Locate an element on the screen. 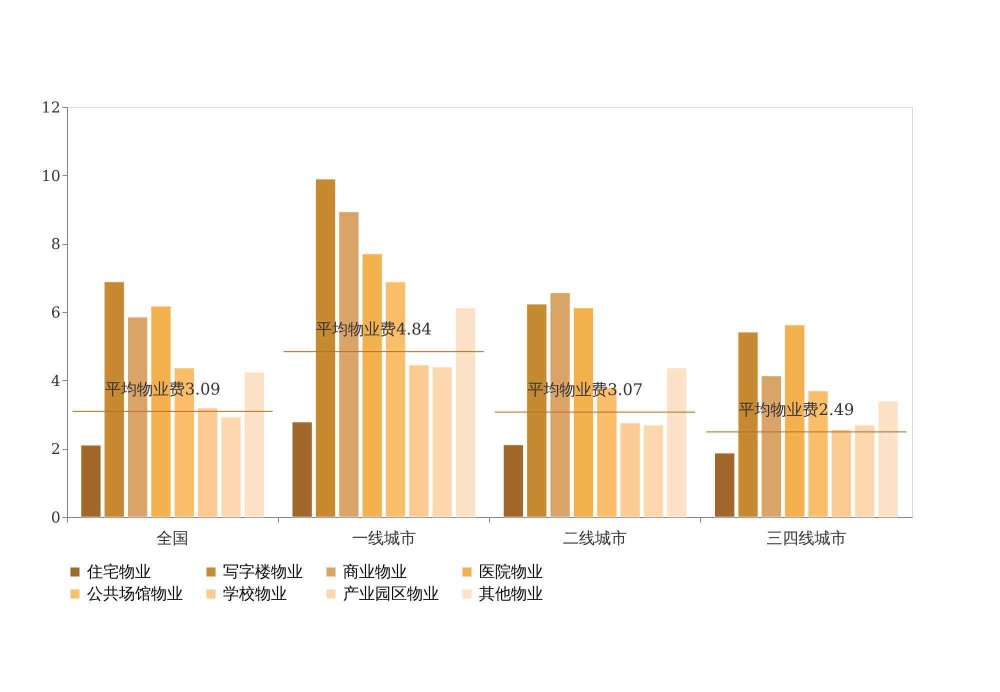 The width and height of the screenshot is (1000, 692). y-tick-label: 6 is located at coordinates (55, 313).